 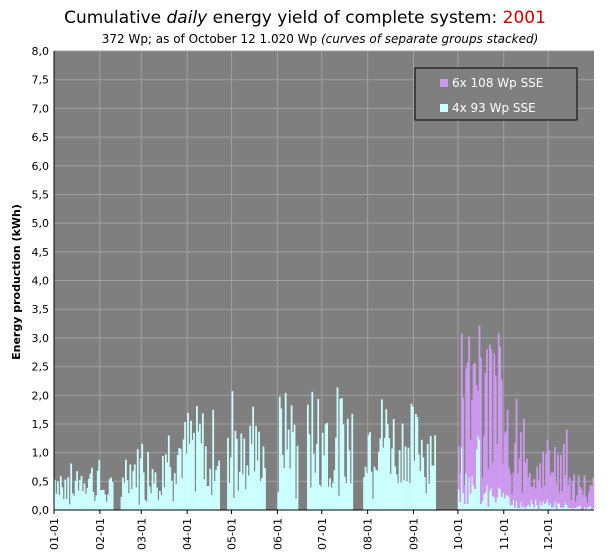 What do you see at coordinates (41, 367) in the screenshot?
I see `y-tick-label: 2,5` at bounding box center [41, 367].